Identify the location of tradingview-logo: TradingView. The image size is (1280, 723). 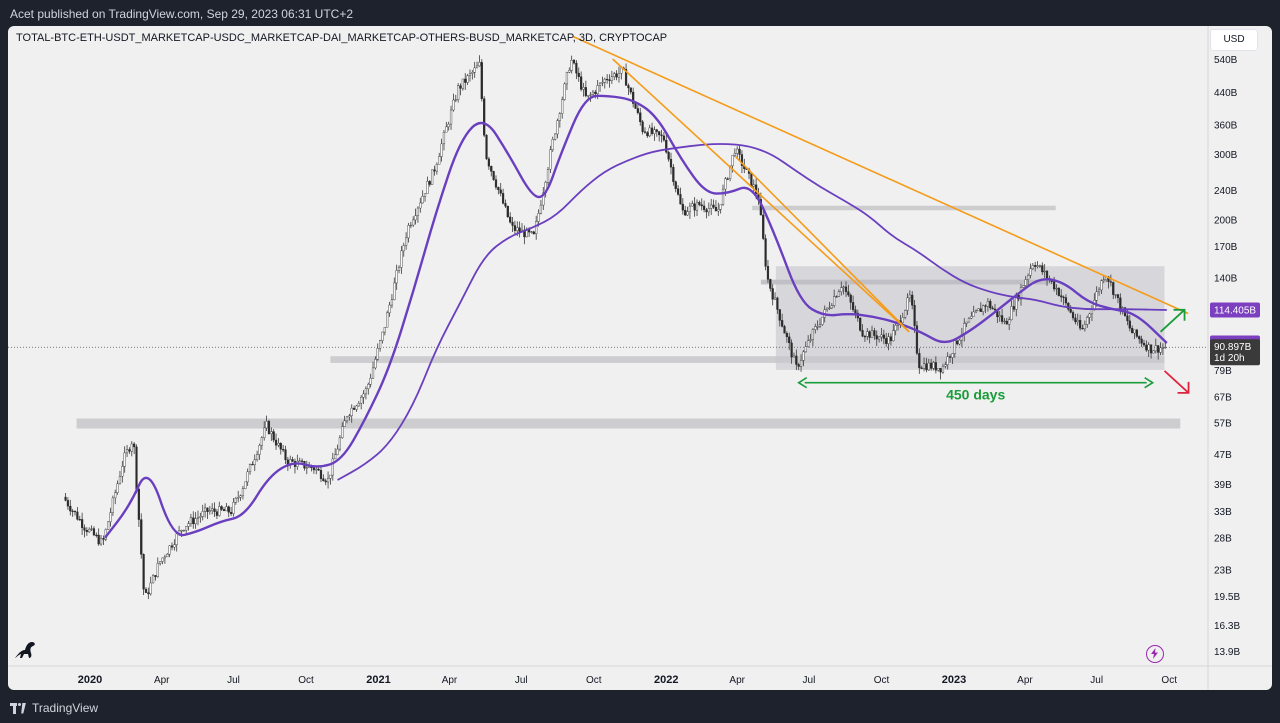
(54, 708).